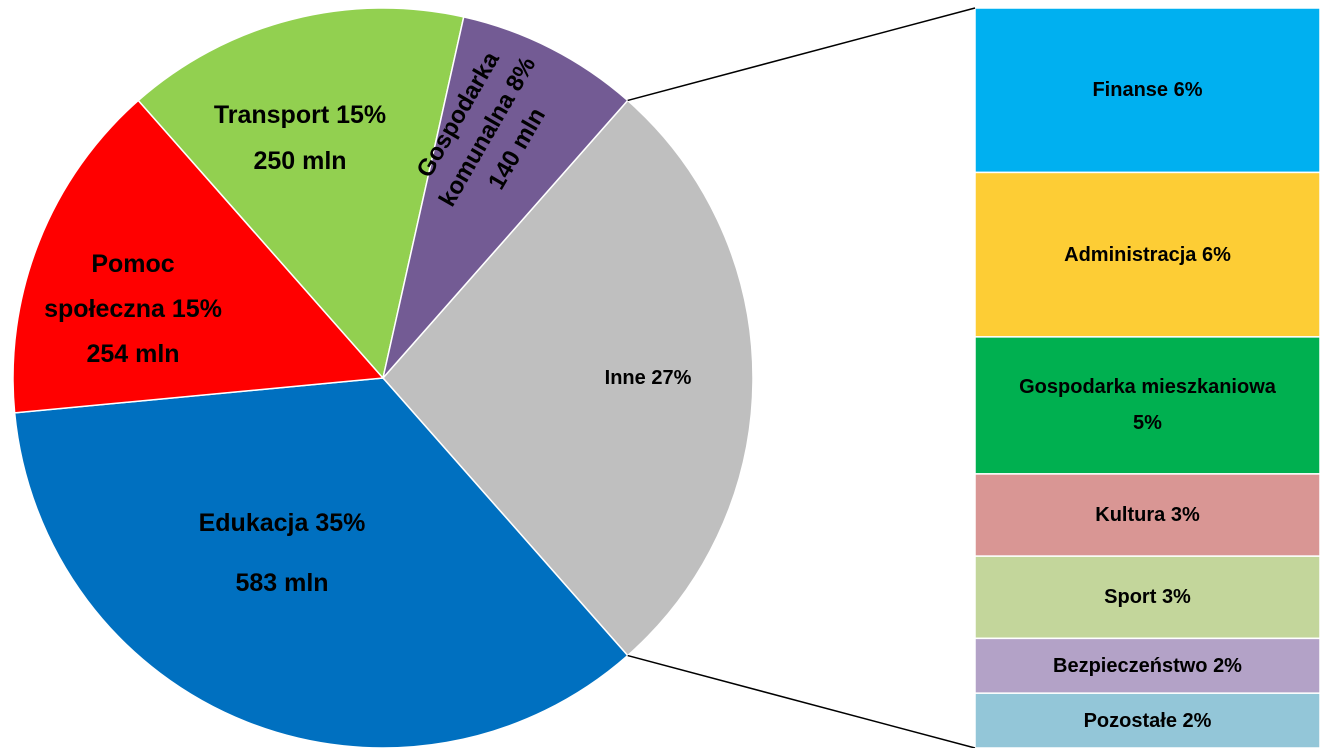 This screenshot has height=748, width=1329. Describe the element at coordinates (1130, 665) in the screenshot. I see `bar-category: Bezpieczeństwo` at that location.